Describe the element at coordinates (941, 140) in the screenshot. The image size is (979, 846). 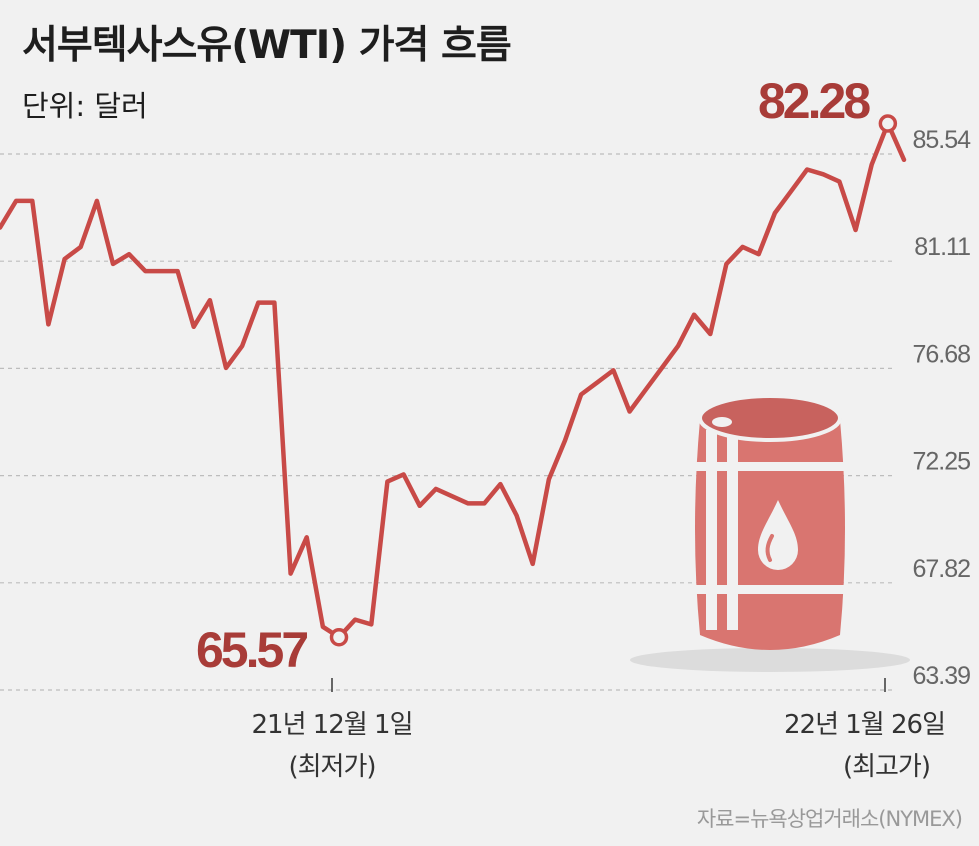
I see `y-tick-label: 85.54` at that location.